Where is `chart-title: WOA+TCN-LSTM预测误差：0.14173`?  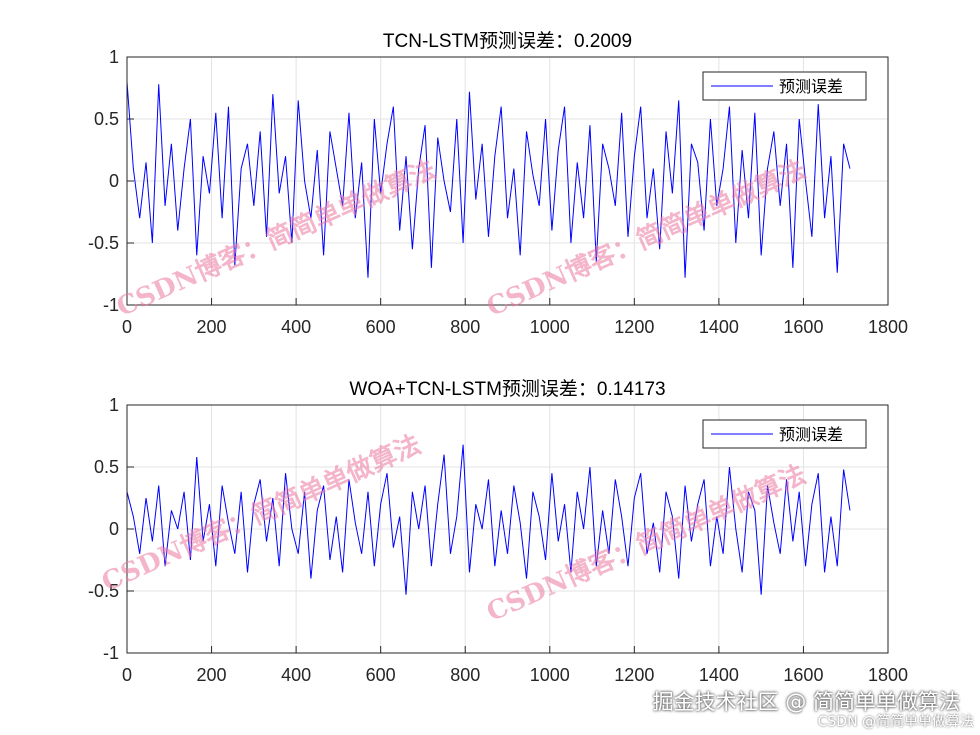 chart-title: WOA+TCN-LSTM预测误差：0.14173 is located at coordinates (507, 389).